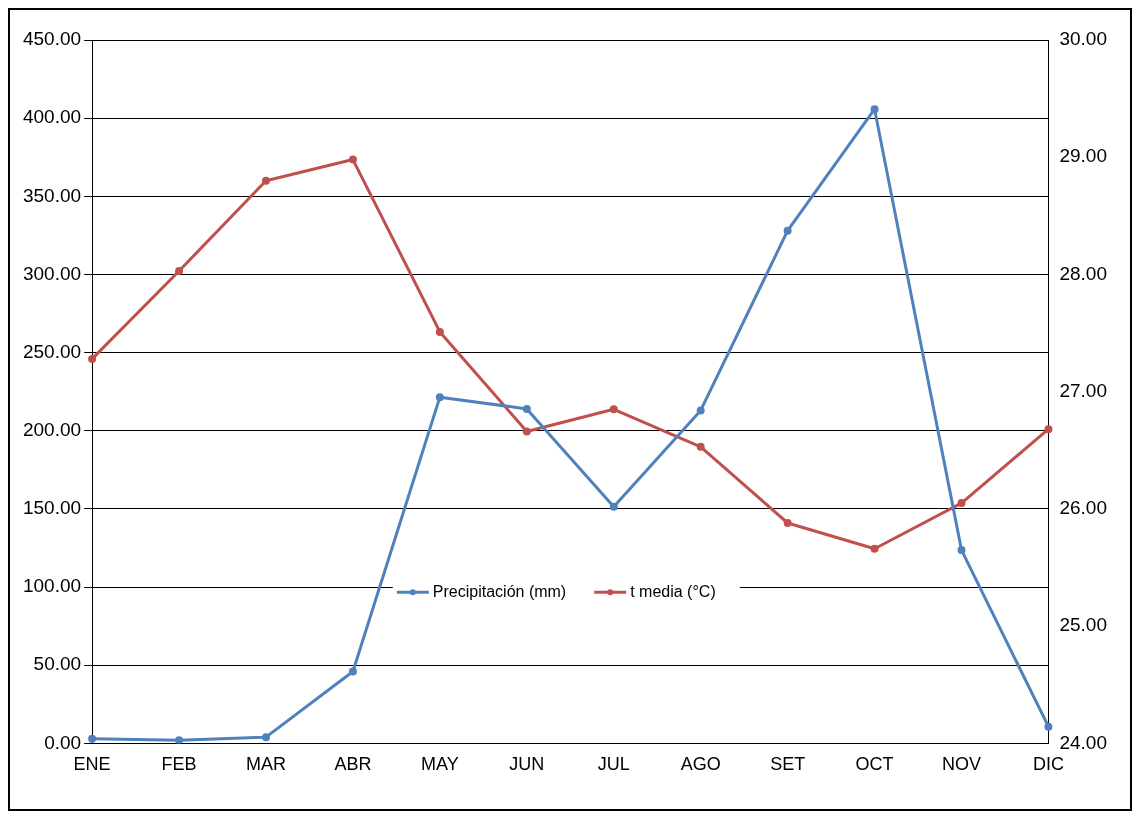  I want to click on y-tick-label: 450.00, so click(52, 39).